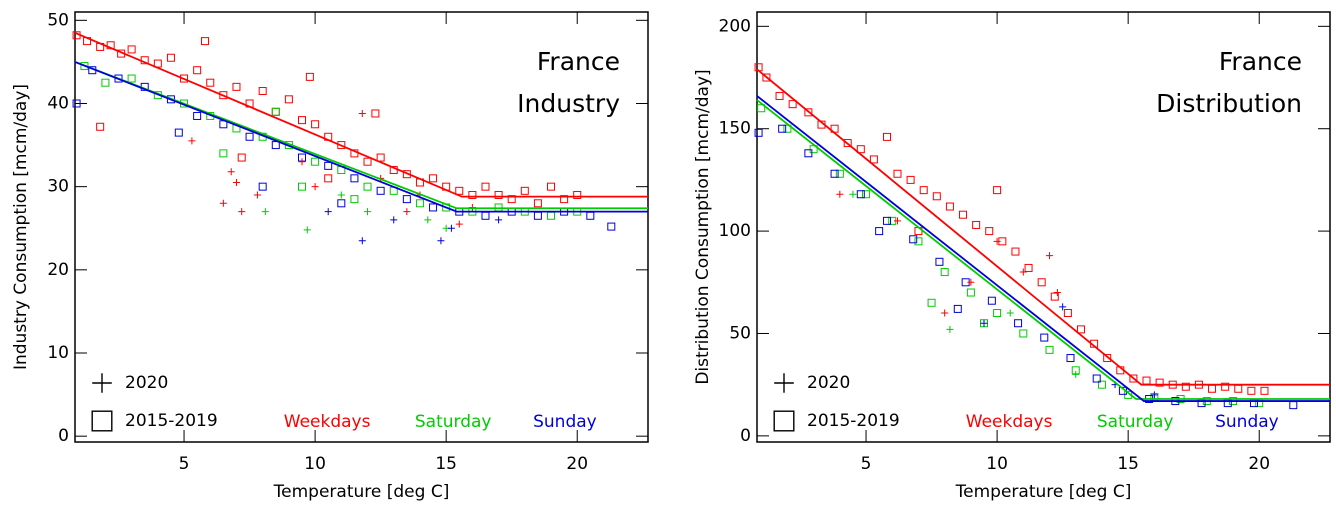 The height and width of the screenshot is (505, 1336). I want to click on x-axis-label: Temperature [deg C], so click(361, 492).